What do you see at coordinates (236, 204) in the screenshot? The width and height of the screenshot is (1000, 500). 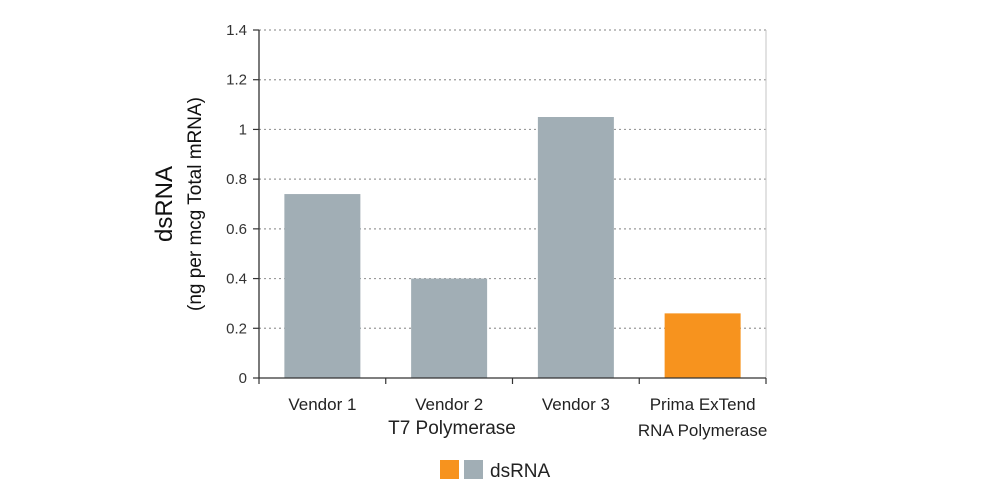 I see `y-tick-labels: 0 0.2 0.4 0.6 0.8 1 1.2 1.4` at bounding box center [236, 204].